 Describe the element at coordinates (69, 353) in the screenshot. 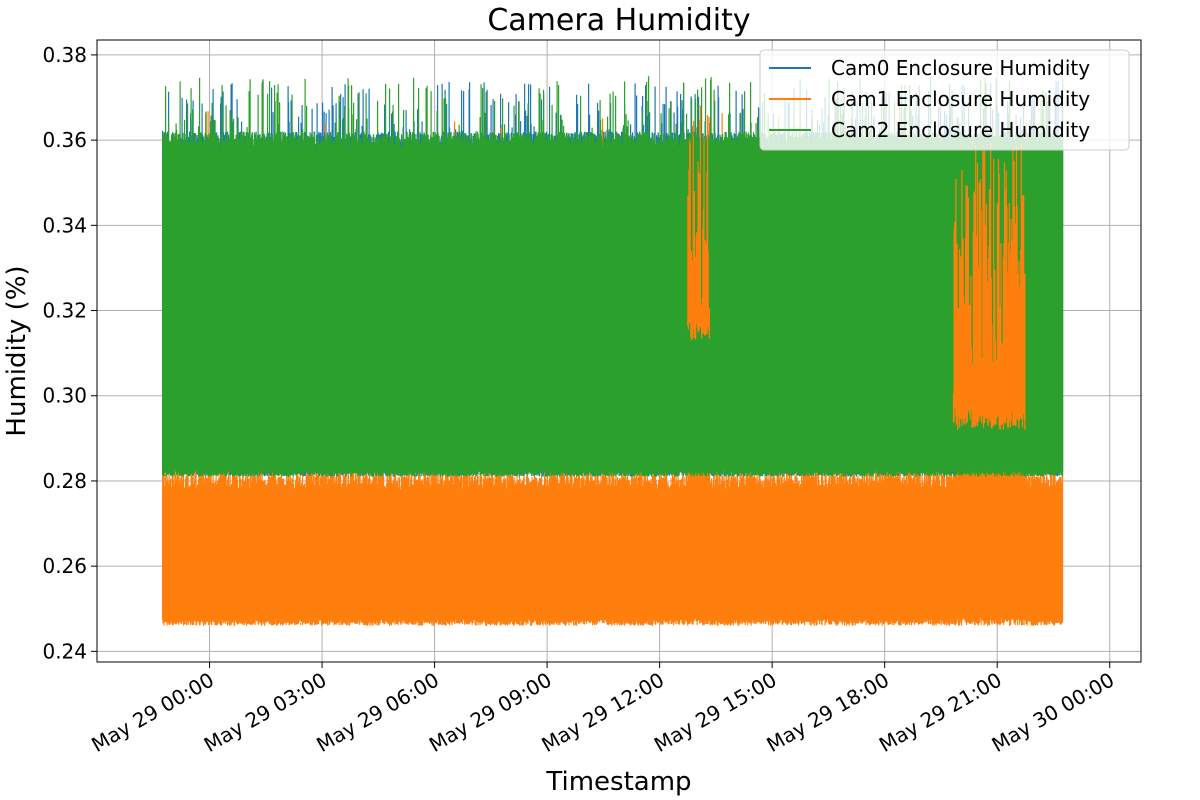

I see `y-axis-ticks: 0.24 0.26 0.28 0.30 0.32 0.34 0.36 0.38` at that location.